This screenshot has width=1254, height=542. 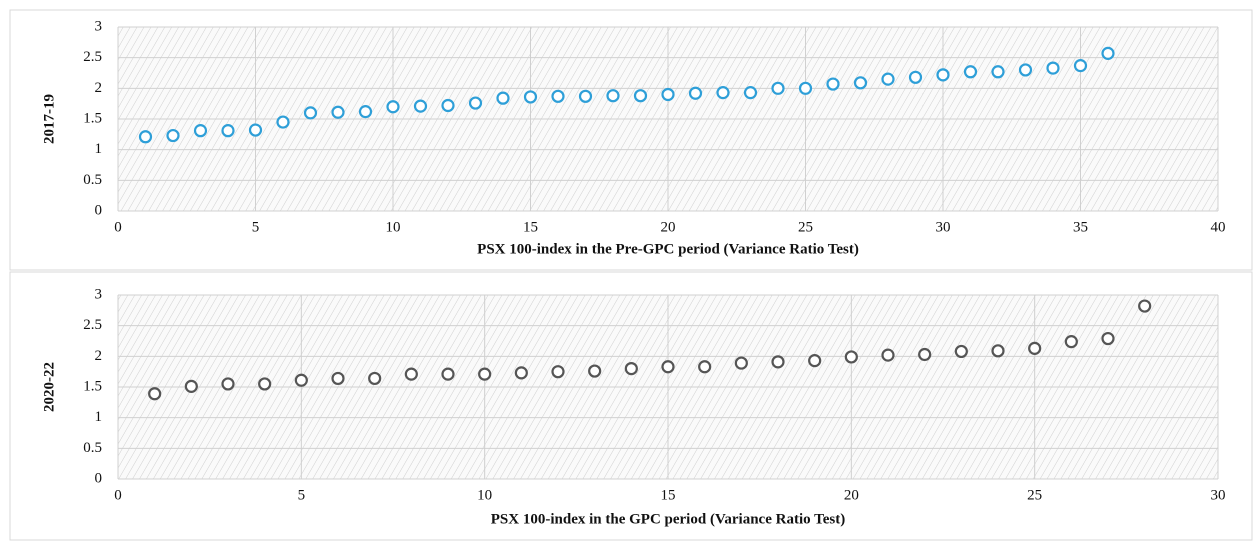 What do you see at coordinates (1080, 227) in the screenshot?
I see `x-tick-label: 35` at bounding box center [1080, 227].